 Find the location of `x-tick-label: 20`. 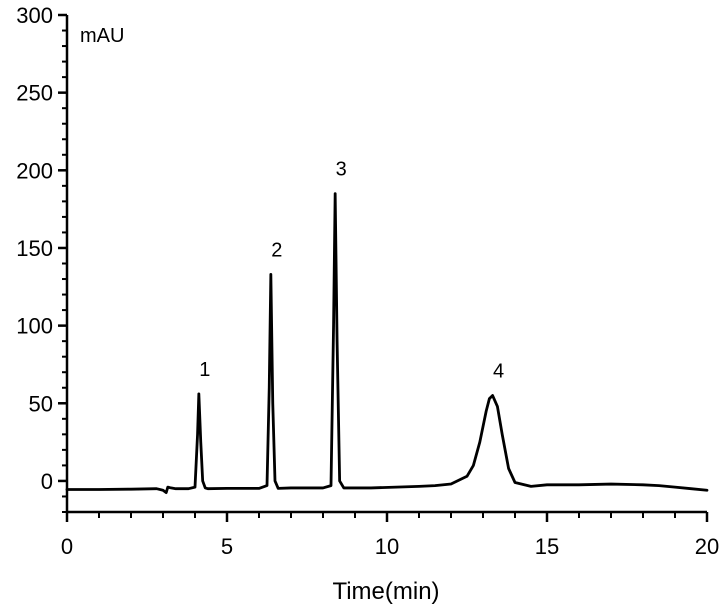

x-tick-label: 20 is located at coordinates (707, 546).